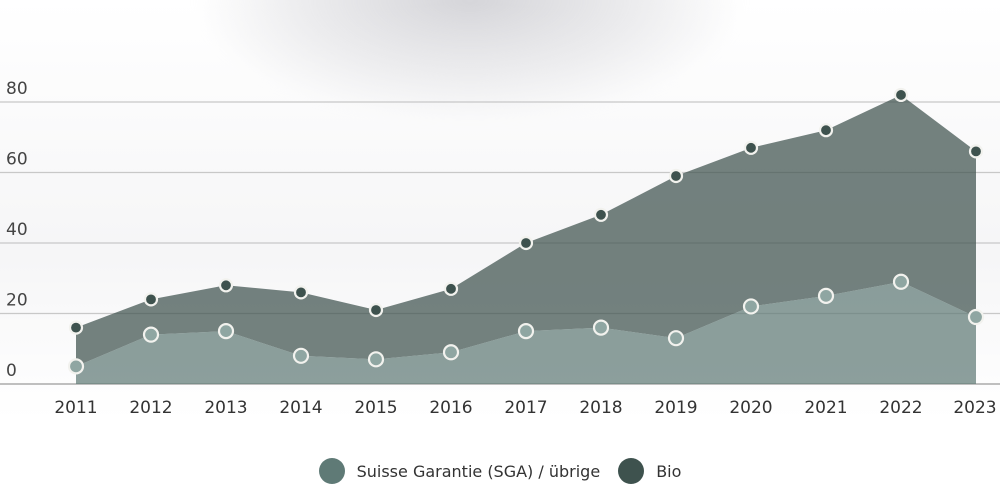 The width and height of the screenshot is (1000, 500). Describe the element at coordinates (825, 408) in the screenshot. I see `x-tick-label: 2021` at that location.